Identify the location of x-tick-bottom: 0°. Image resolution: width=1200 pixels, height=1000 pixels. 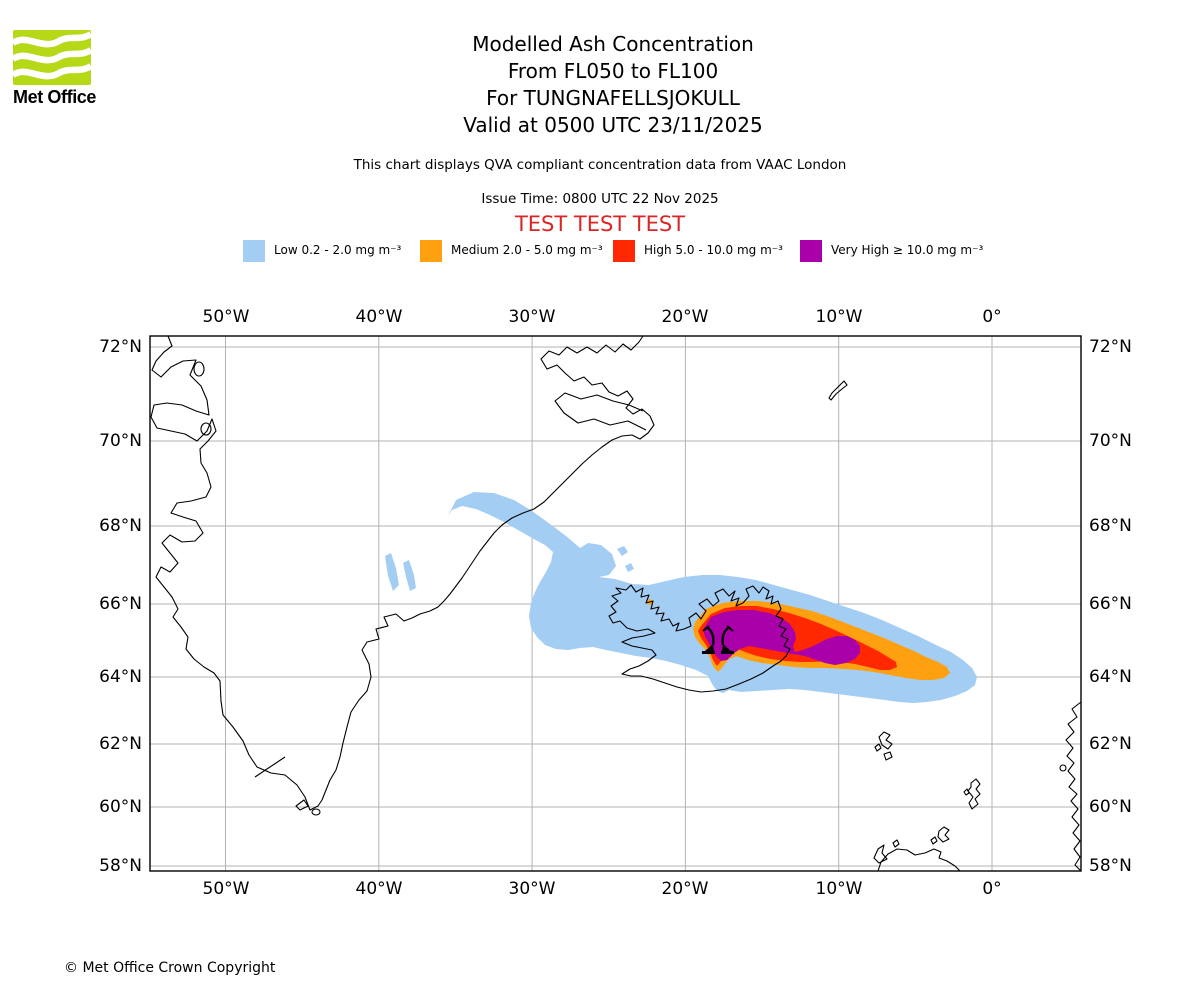
(992, 889).